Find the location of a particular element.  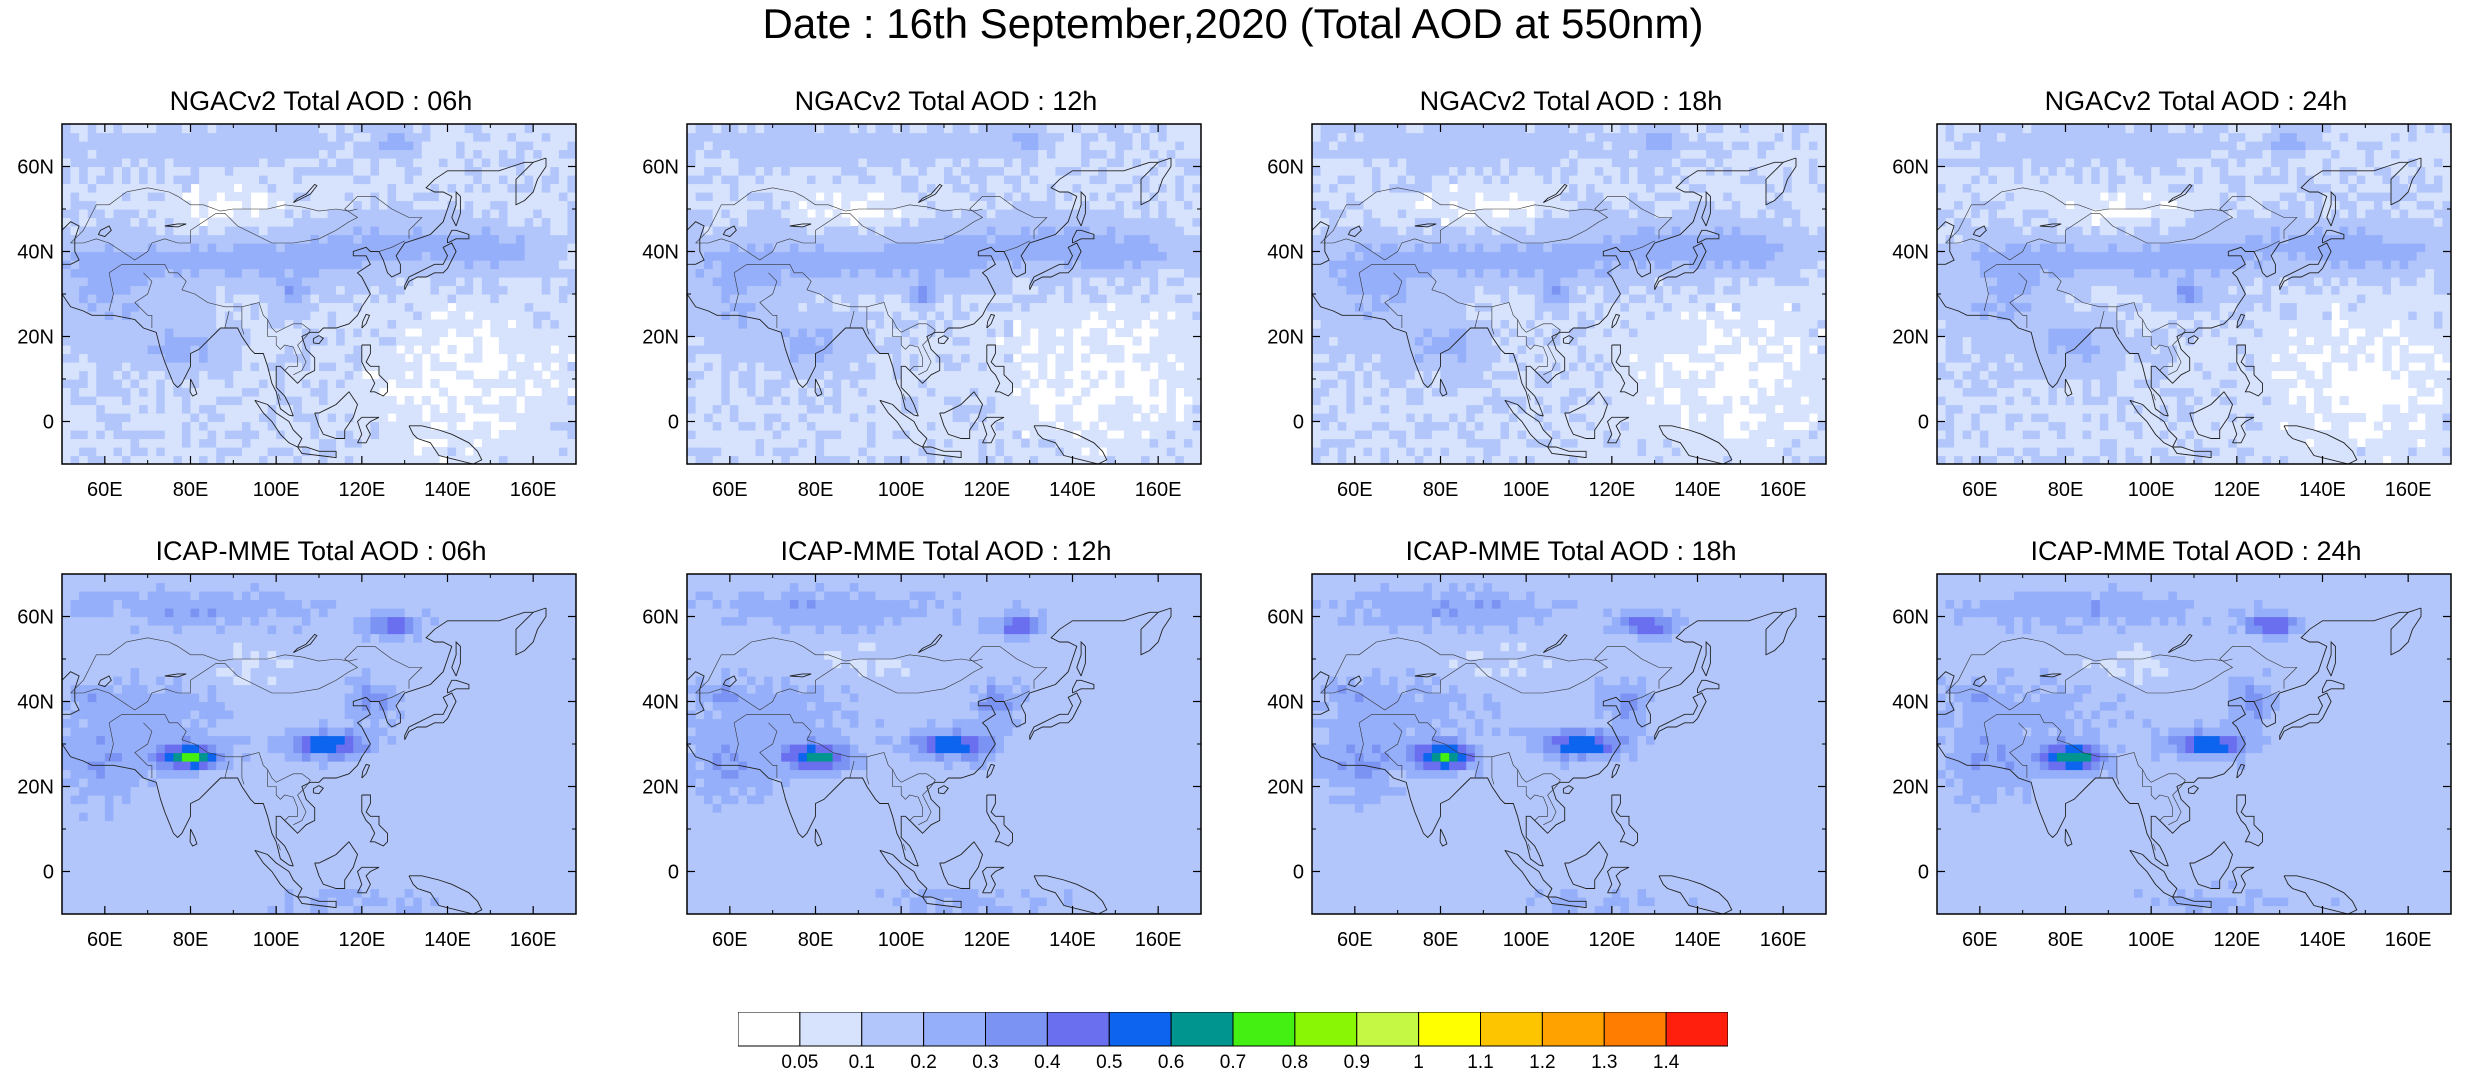

panel-title: ICAP-MME Total AOD : 12h is located at coordinates (915, 551).